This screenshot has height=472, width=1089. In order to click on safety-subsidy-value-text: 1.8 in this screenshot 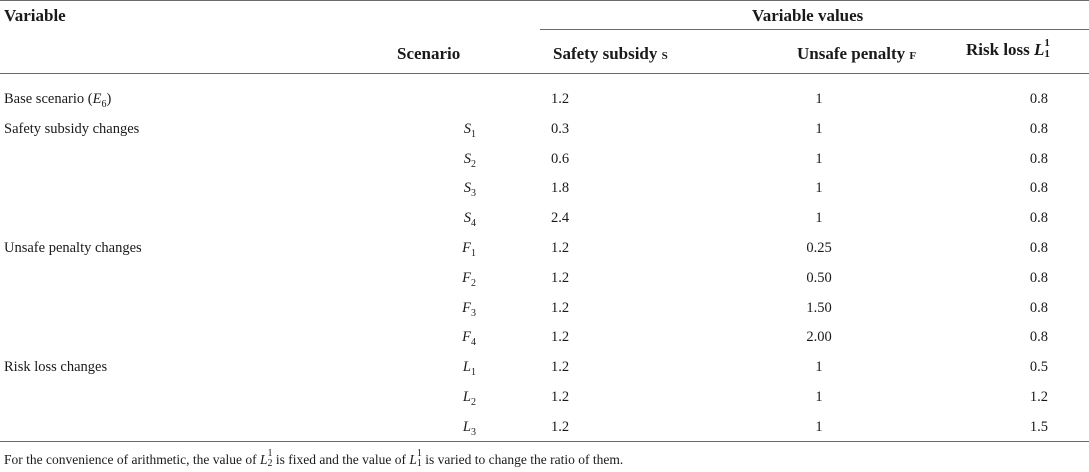, I will do `click(560, 188)`.